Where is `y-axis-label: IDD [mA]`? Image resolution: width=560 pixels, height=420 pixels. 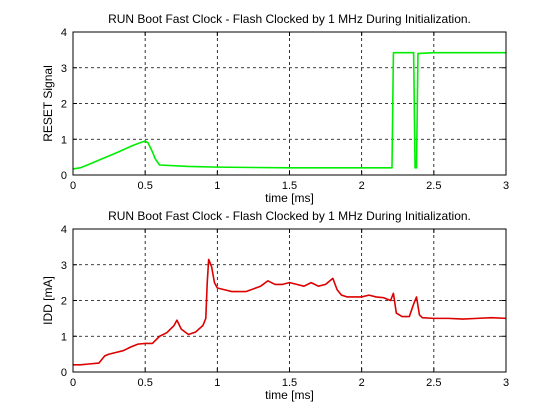 y-axis-label: IDD [mA] is located at coordinates (48, 300).